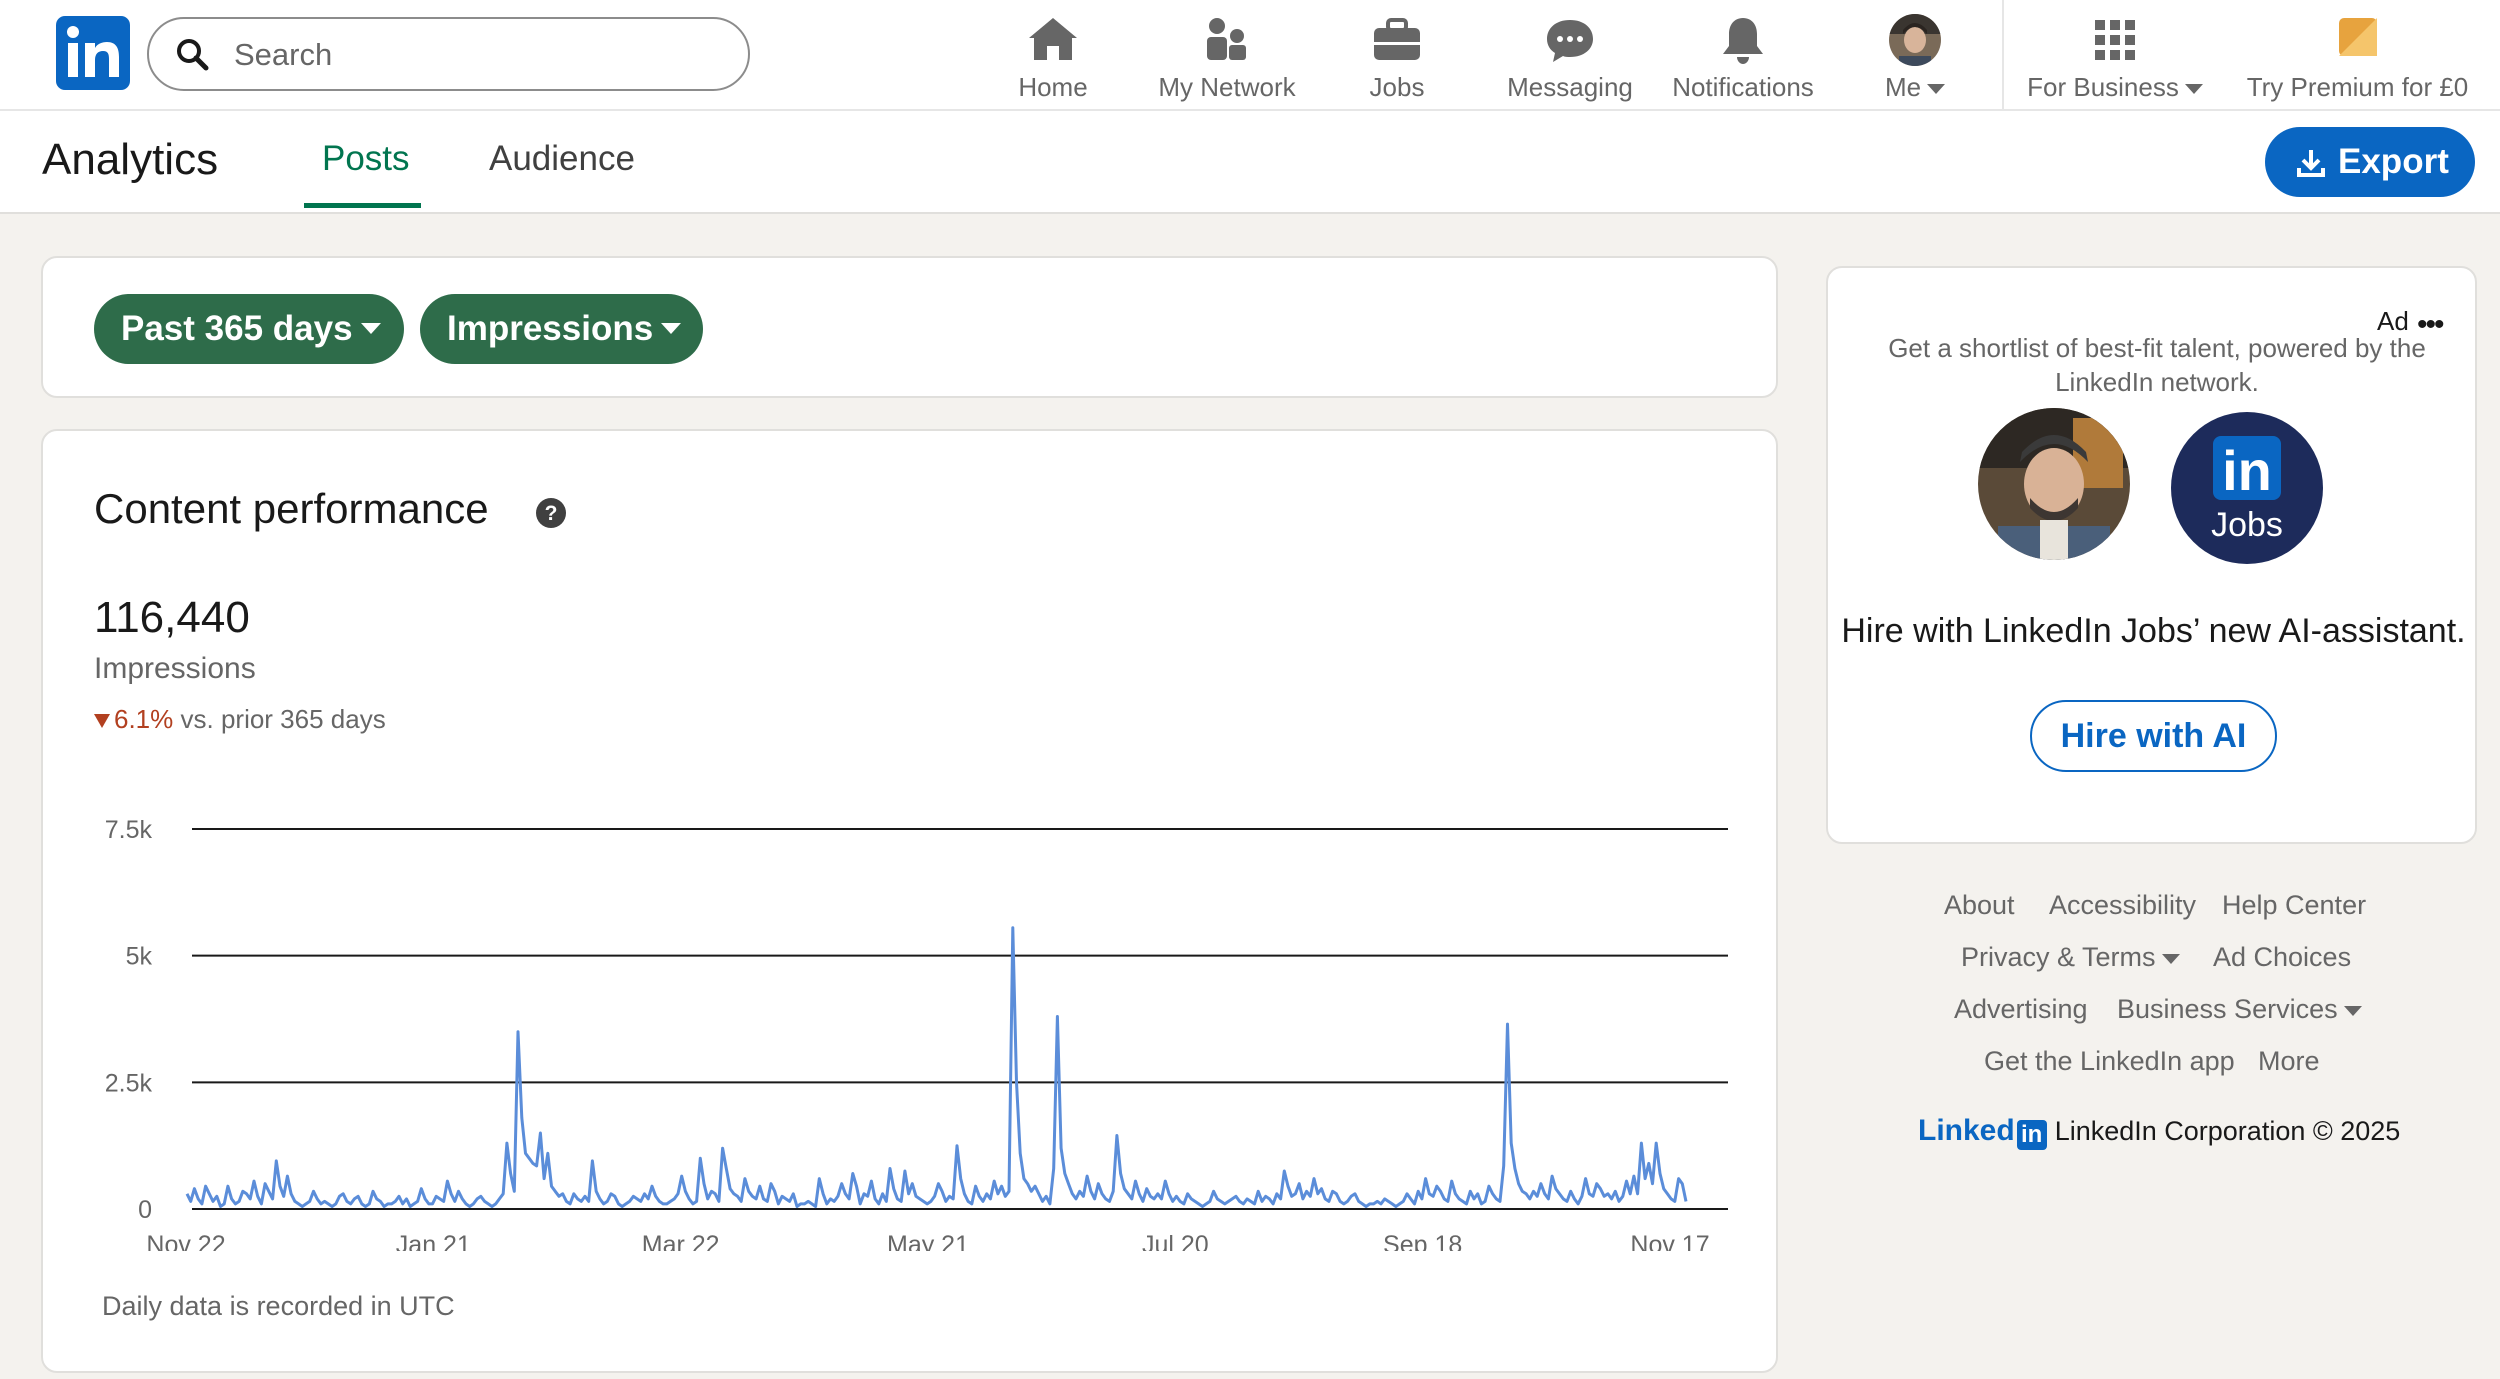 The height and width of the screenshot is (1379, 2500). I want to click on x-tick-label: May 21, so click(928, 1241).